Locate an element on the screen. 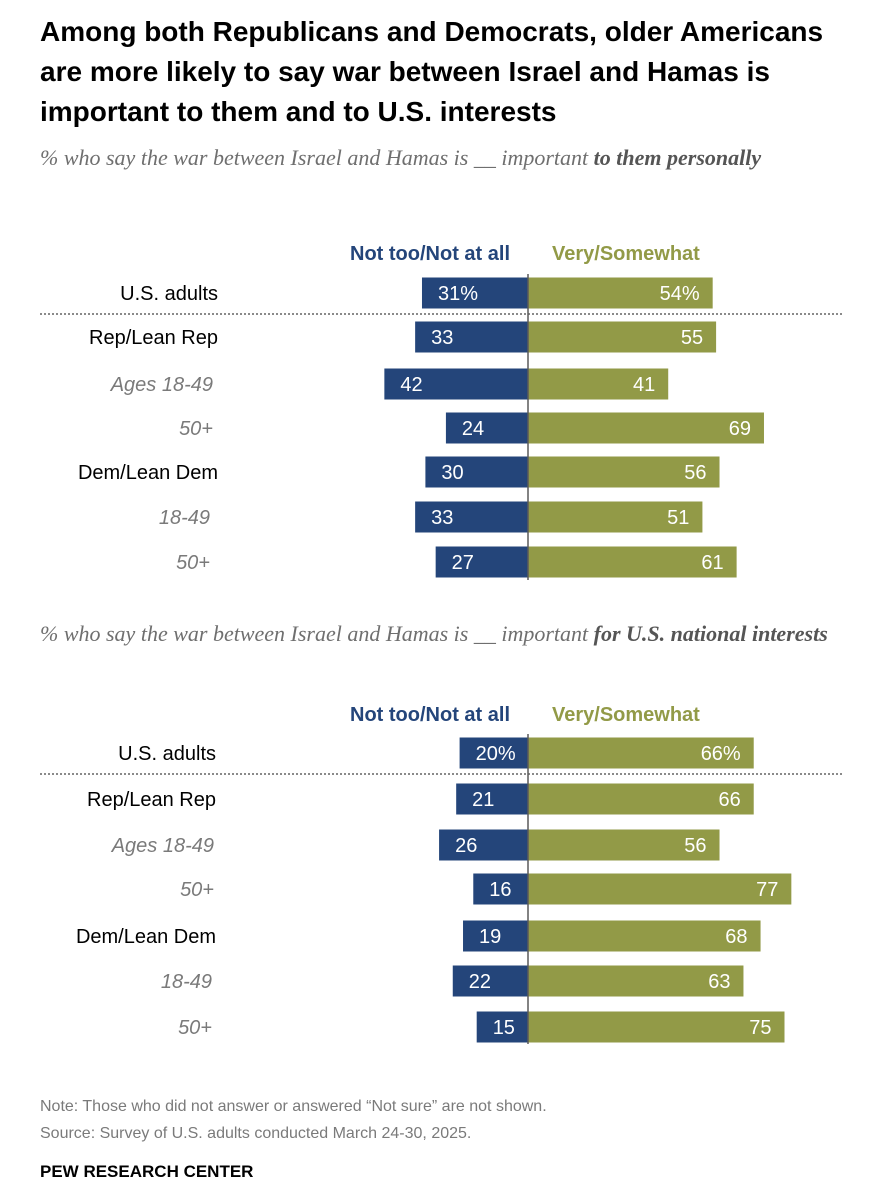 The width and height of the screenshot is (880, 1194). value-label-not-too-not-at-all: 31% is located at coordinates (458, 294).